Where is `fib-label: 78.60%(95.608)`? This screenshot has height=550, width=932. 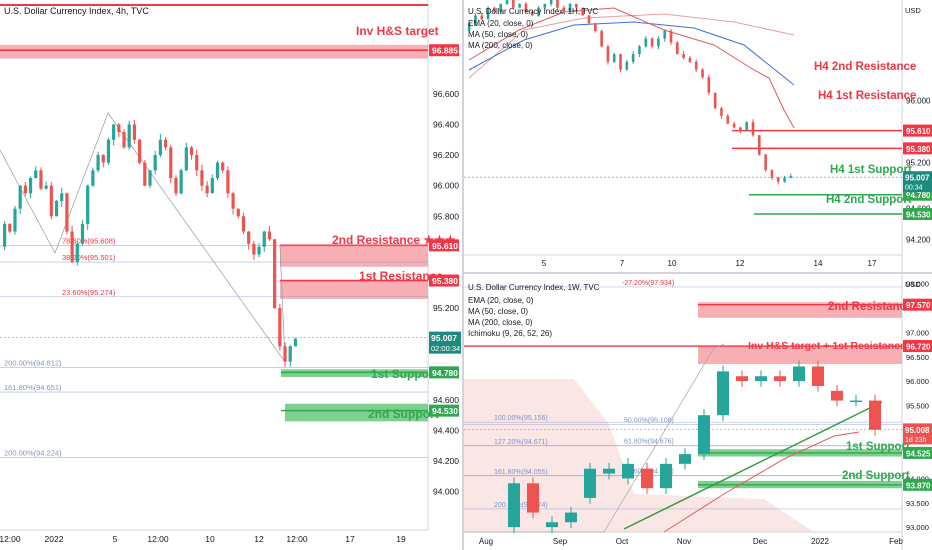
fib-label: 78.60%(95.608) is located at coordinates (89, 241).